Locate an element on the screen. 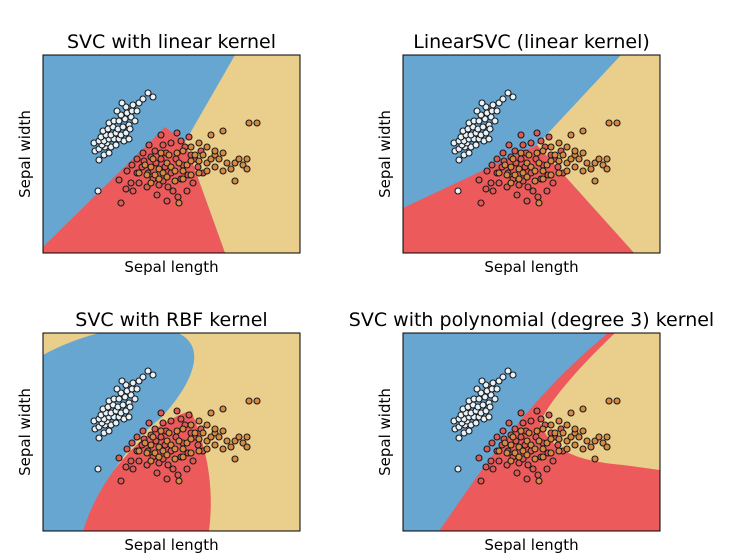 Image resolution: width=733 pixels, height=559 pixels. panel-title: SVC with linear kernel is located at coordinates (171, 42).